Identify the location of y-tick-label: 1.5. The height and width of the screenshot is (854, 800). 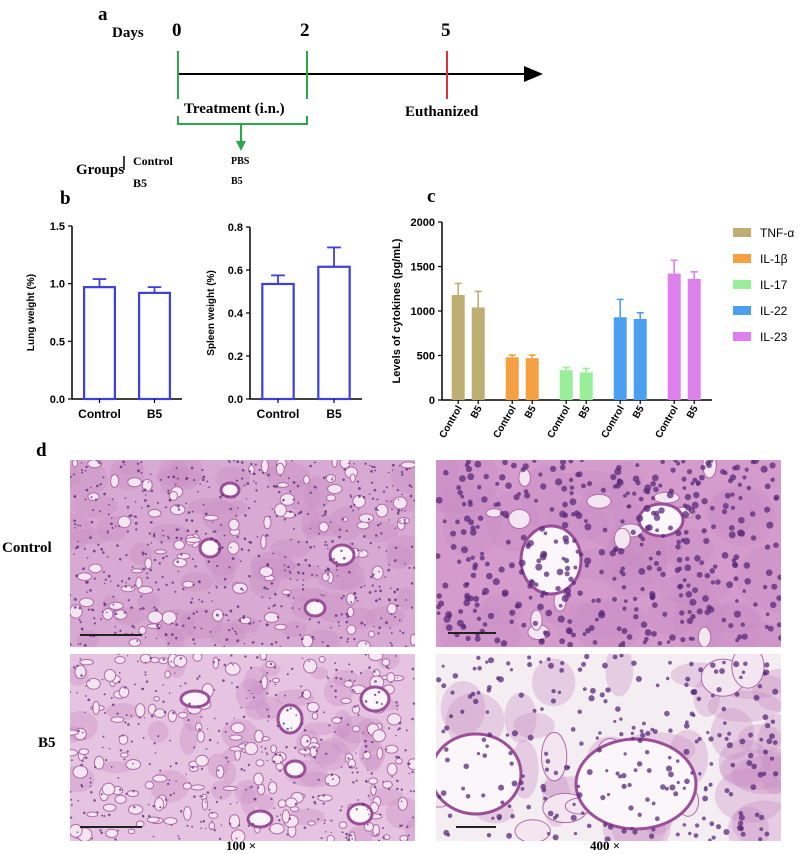
(57, 227).